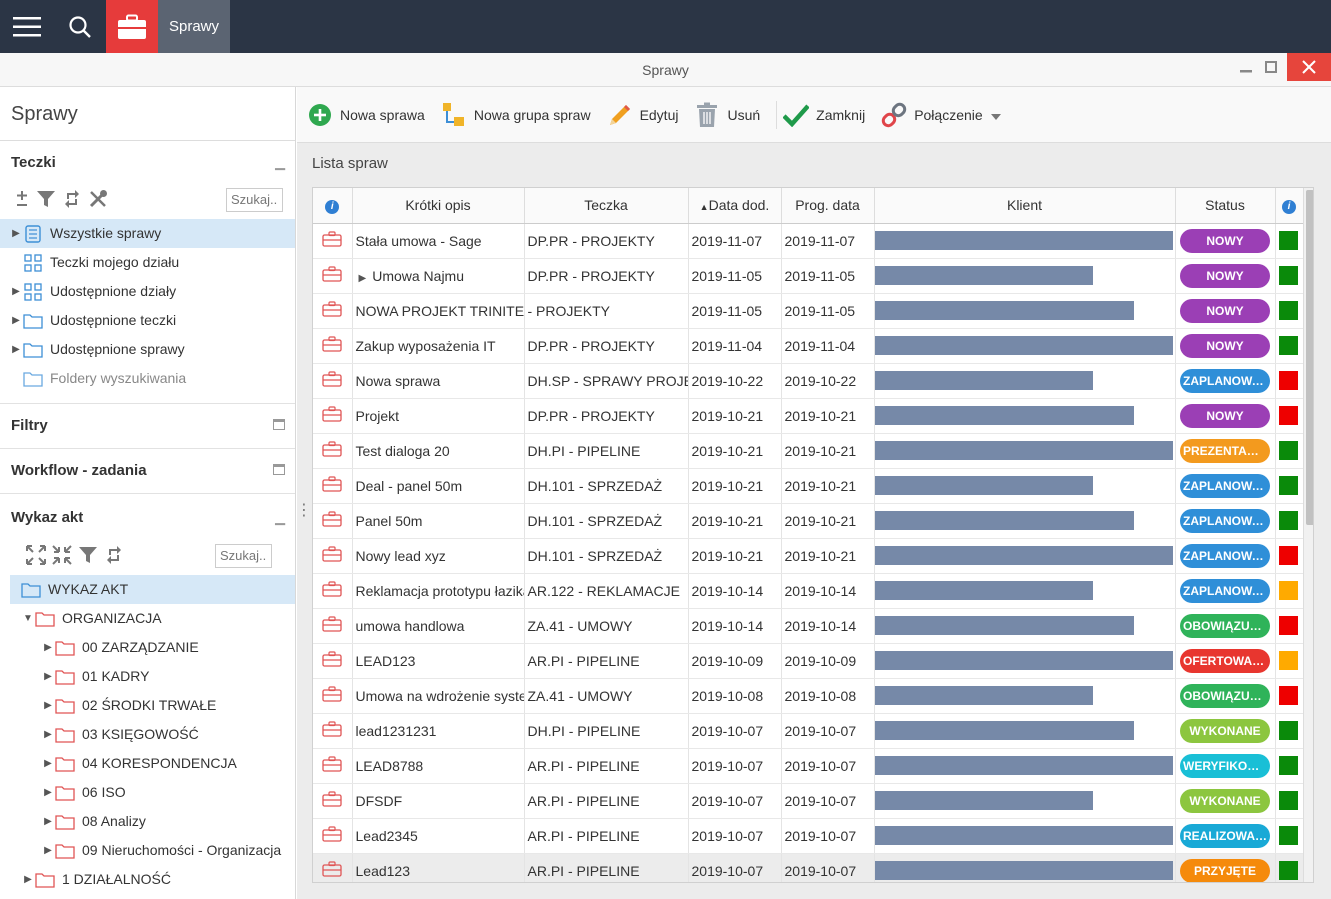  I want to click on column-status: Status, so click(1225, 206).